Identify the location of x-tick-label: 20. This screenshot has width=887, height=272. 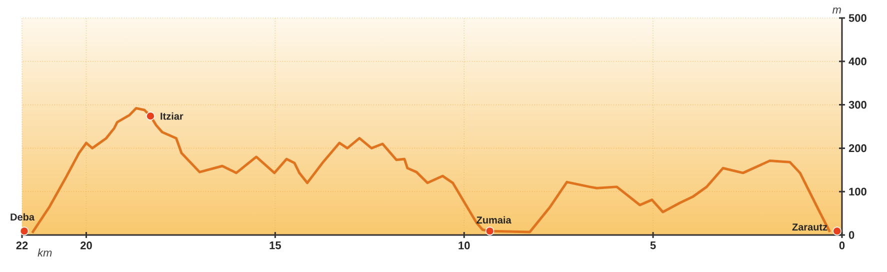
(86, 246).